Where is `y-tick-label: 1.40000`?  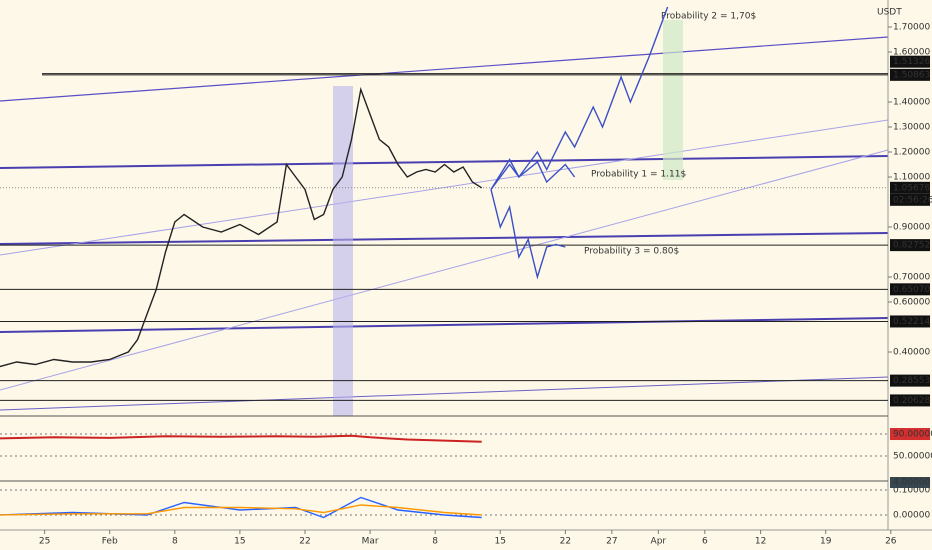 y-tick-label: 1.40000 is located at coordinates (911, 103).